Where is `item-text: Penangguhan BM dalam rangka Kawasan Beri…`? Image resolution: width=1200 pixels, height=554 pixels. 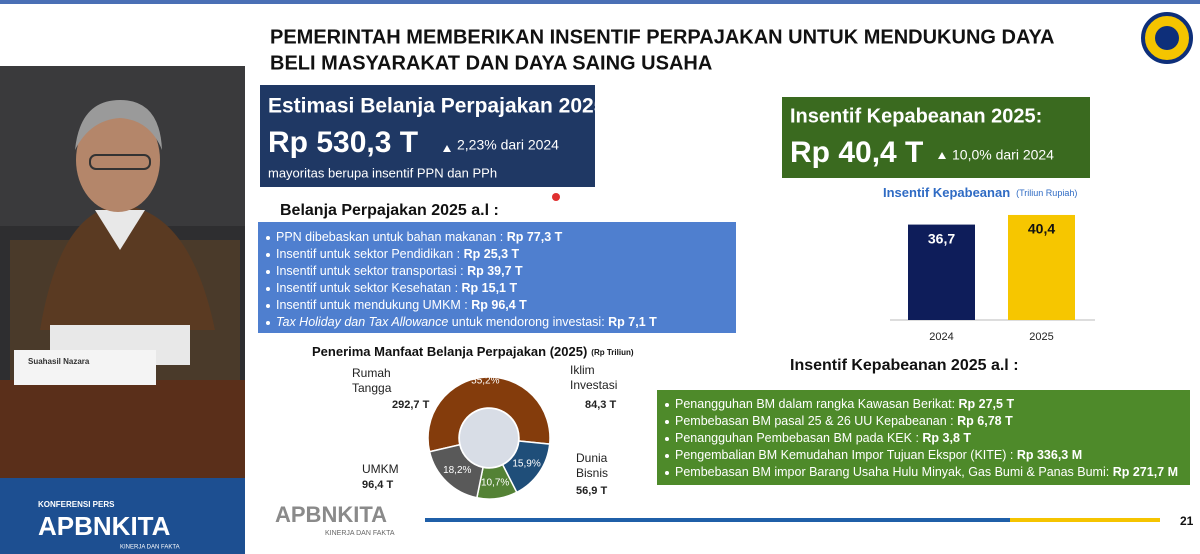
item-text: Penangguhan BM dalam rangka Kawasan Beri… is located at coordinates (817, 404).